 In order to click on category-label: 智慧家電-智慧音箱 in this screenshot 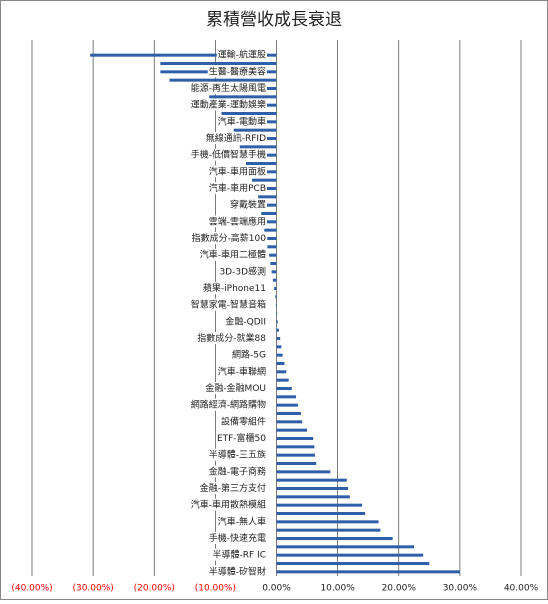, I will do `click(228, 305)`.